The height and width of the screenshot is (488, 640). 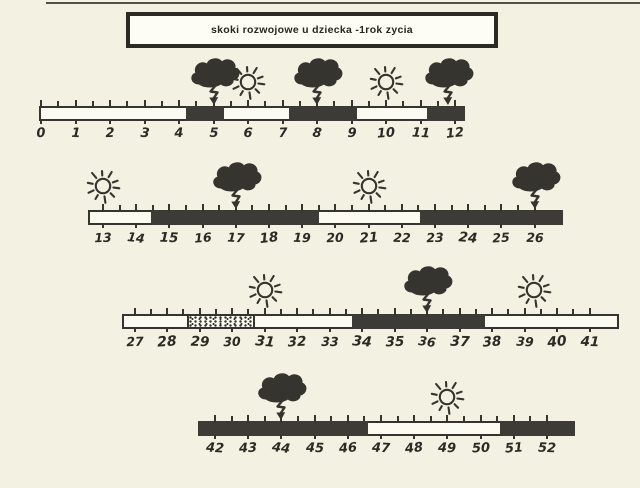 I want to click on week-label: 50, so click(x=480, y=448).